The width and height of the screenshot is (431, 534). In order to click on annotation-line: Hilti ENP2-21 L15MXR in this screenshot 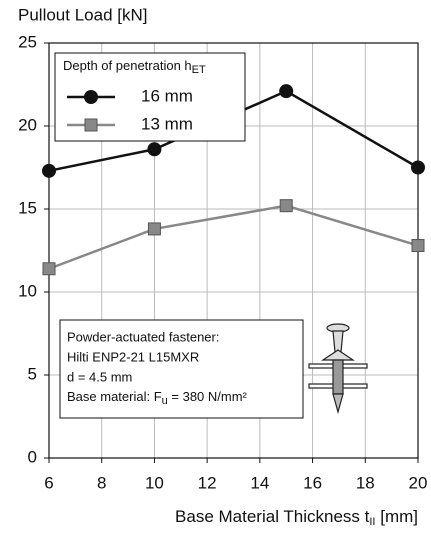, I will do `click(133, 356)`.